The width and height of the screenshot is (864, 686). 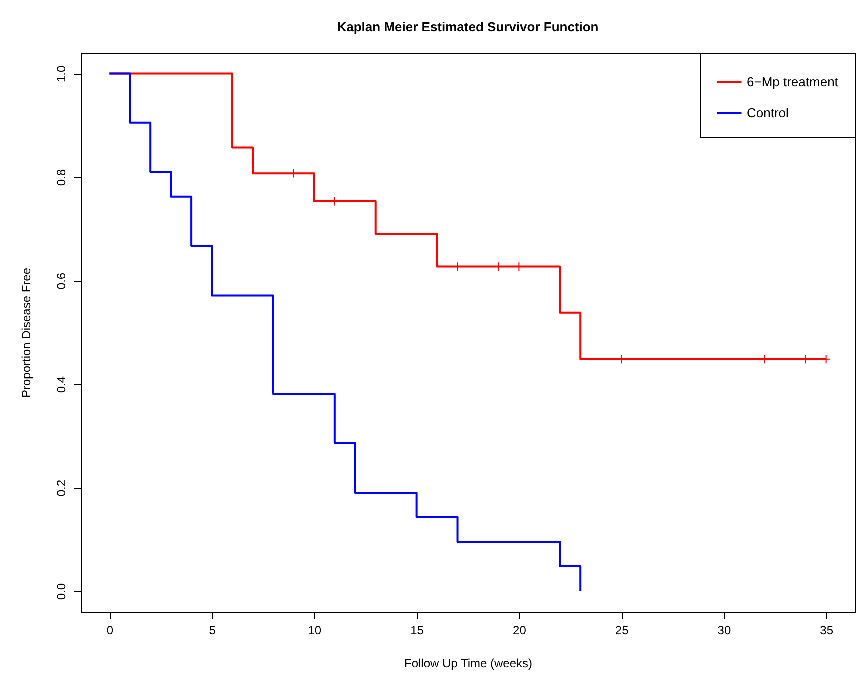 I want to click on x-tick-label: 10, so click(x=315, y=631).